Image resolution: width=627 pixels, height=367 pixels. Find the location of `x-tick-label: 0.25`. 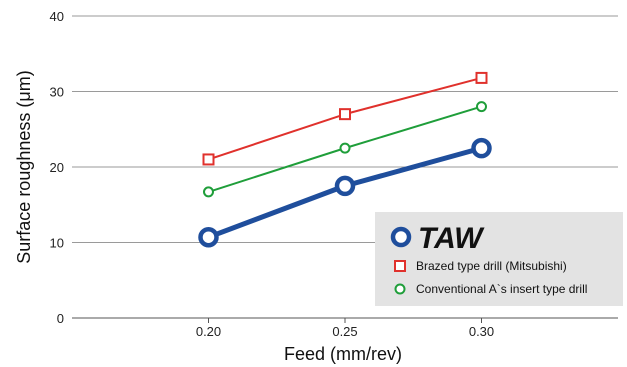

x-tick-label: 0.25 is located at coordinates (344, 331).